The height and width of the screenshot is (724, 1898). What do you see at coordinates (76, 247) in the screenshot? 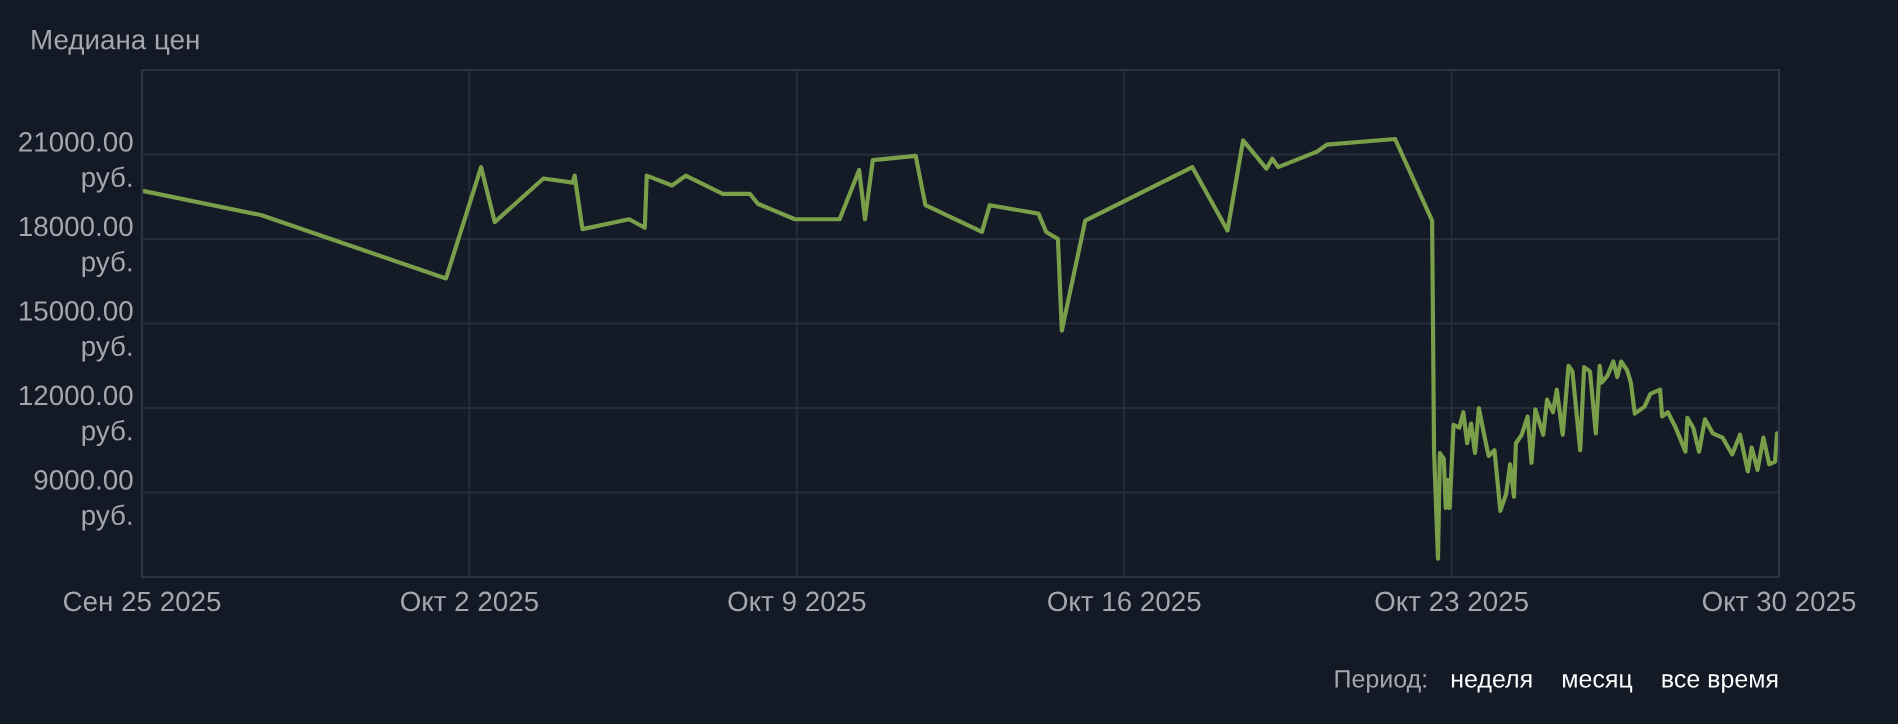
I see `y-tick-label: 18000.00 руб.` at bounding box center [76, 247].